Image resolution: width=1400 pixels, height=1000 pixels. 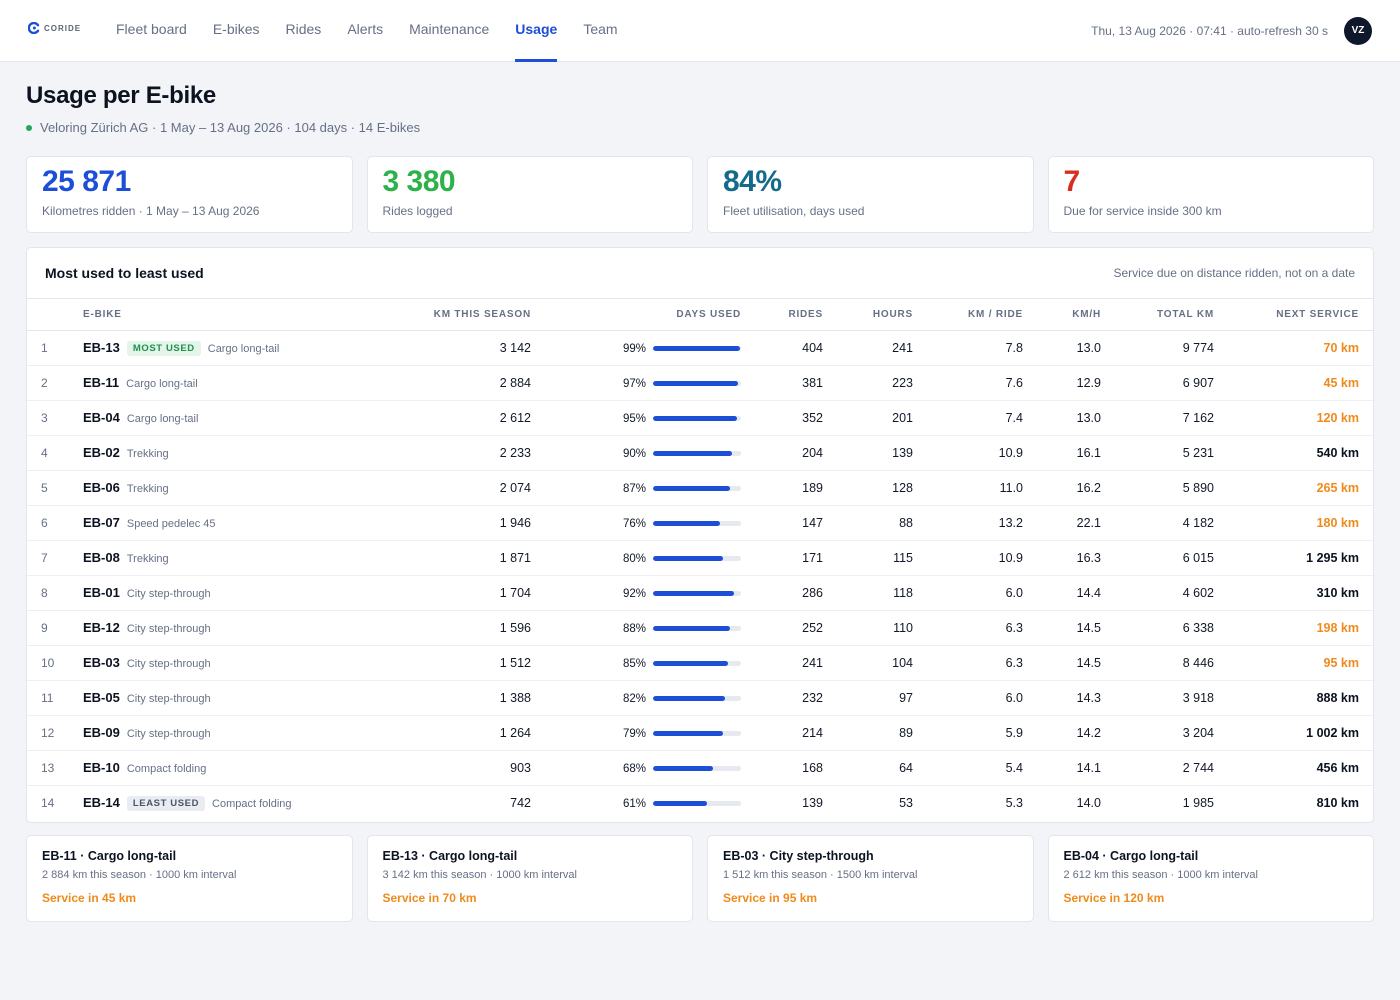 What do you see at coordinates (634, 698) in the screenshot?
I see `days-used-percent: 82%` at bounding box center [634, 698].